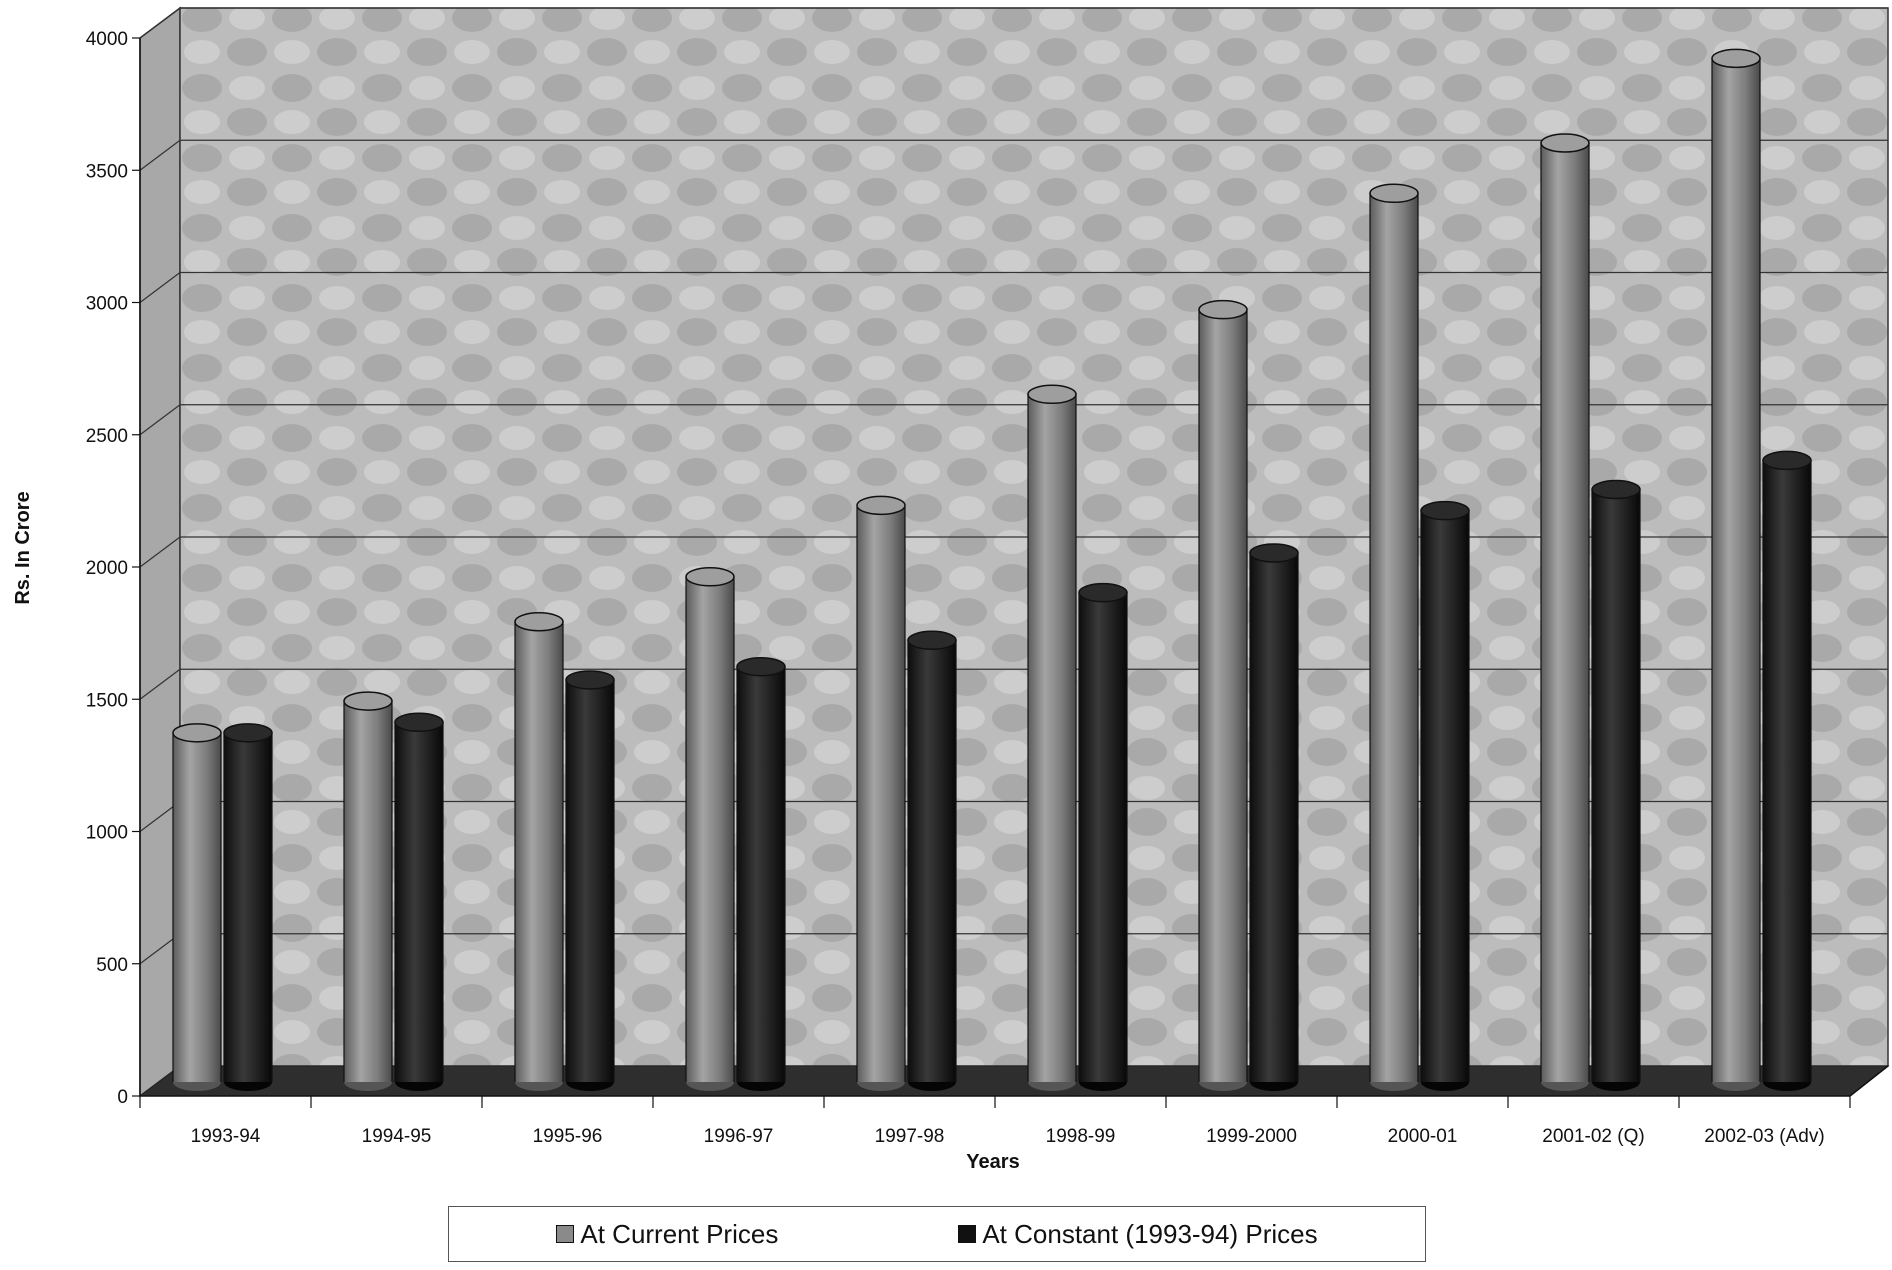 The image size is (1892, 1270). I want to click on x-tick-label: 1996-97, so click(739, 1136).